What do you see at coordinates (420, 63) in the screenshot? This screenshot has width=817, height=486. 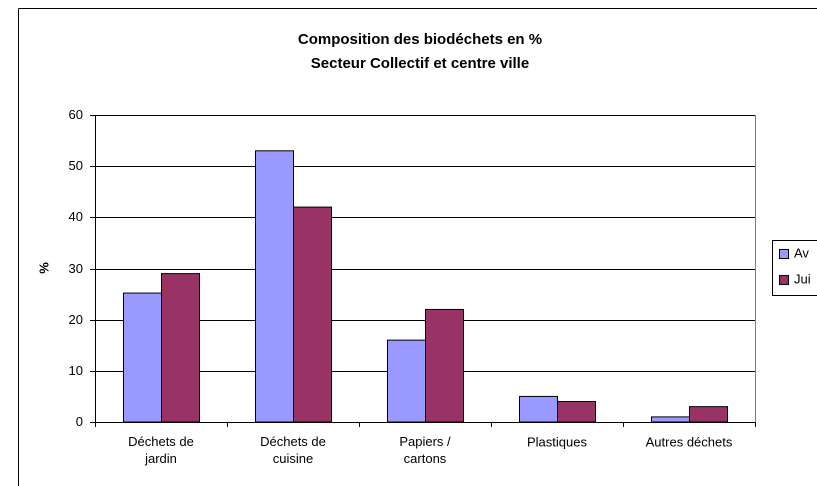 I see `chart-subtitle: Secteur Collectif et centre ville` at bounding box center [420, 63].